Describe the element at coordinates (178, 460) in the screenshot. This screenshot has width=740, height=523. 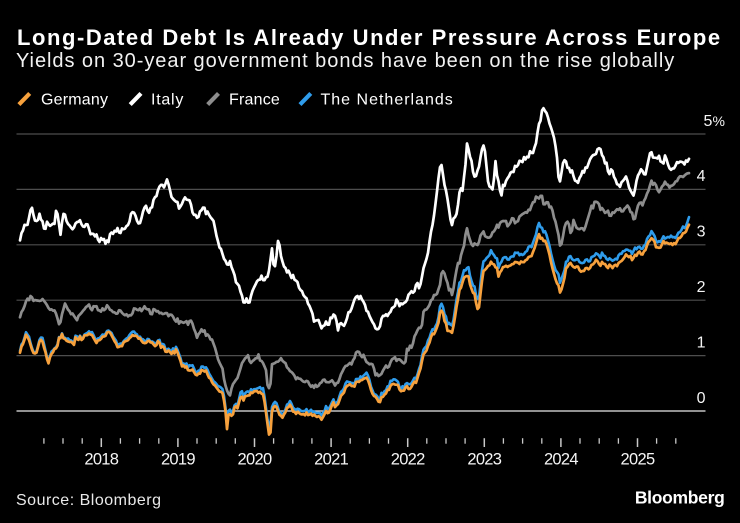
I see `svg-text: 2019` at that location.